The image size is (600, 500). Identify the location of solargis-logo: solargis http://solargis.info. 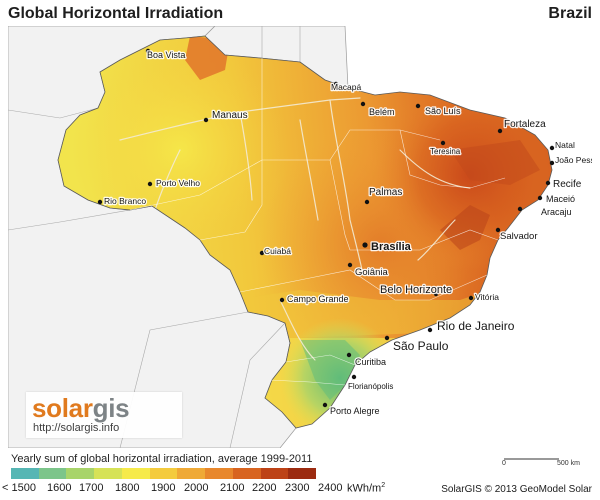
(104, 415).